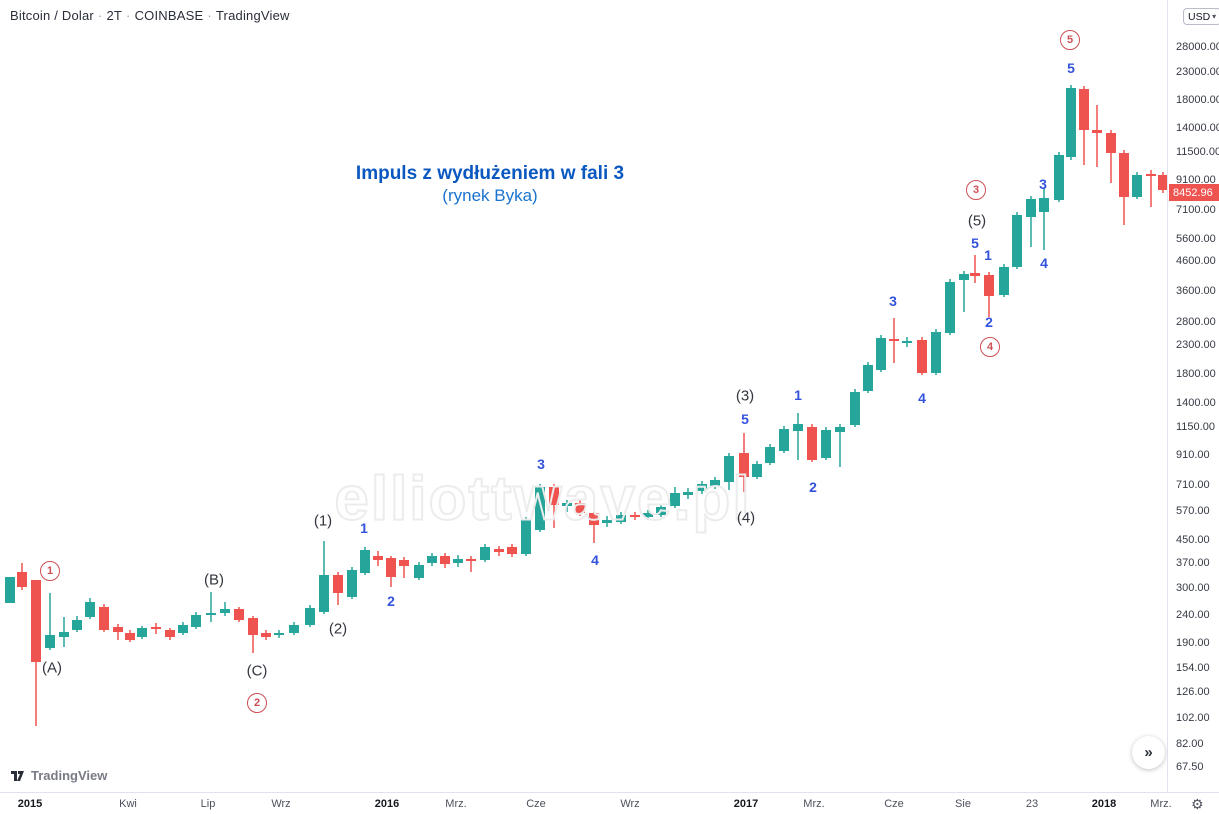 This screenshot has height=814, width=1219. I want to click on price-axis-tick: 67.50, so click(1190, 767).